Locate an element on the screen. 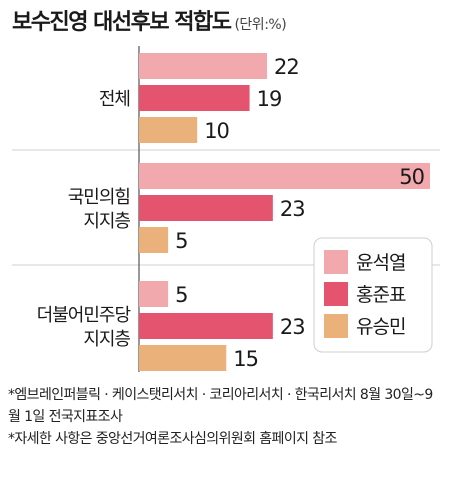 This screenshot has height=502, width=450. bar-value-label: 19 is located at coordinates (269, 99).